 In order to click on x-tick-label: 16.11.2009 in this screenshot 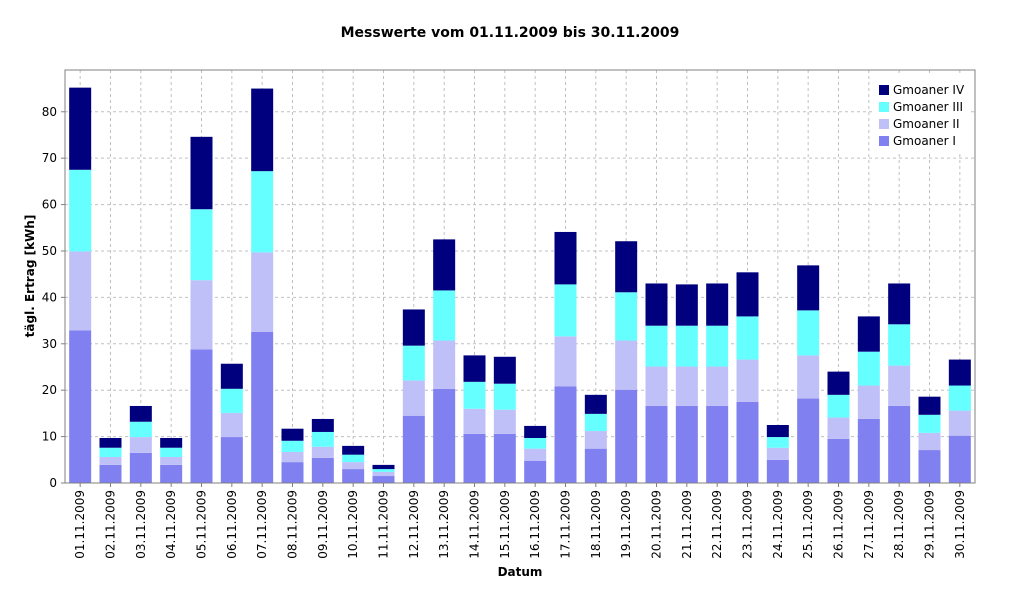, I will do `click(535, 524)`.